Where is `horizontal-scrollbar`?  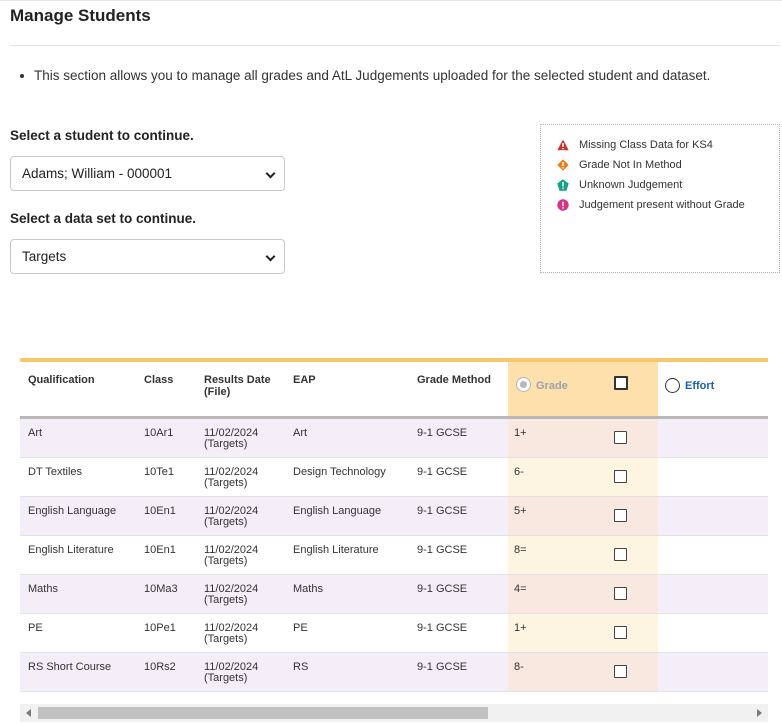 horizontal-scrollbar is located at coordinates (394, 713).